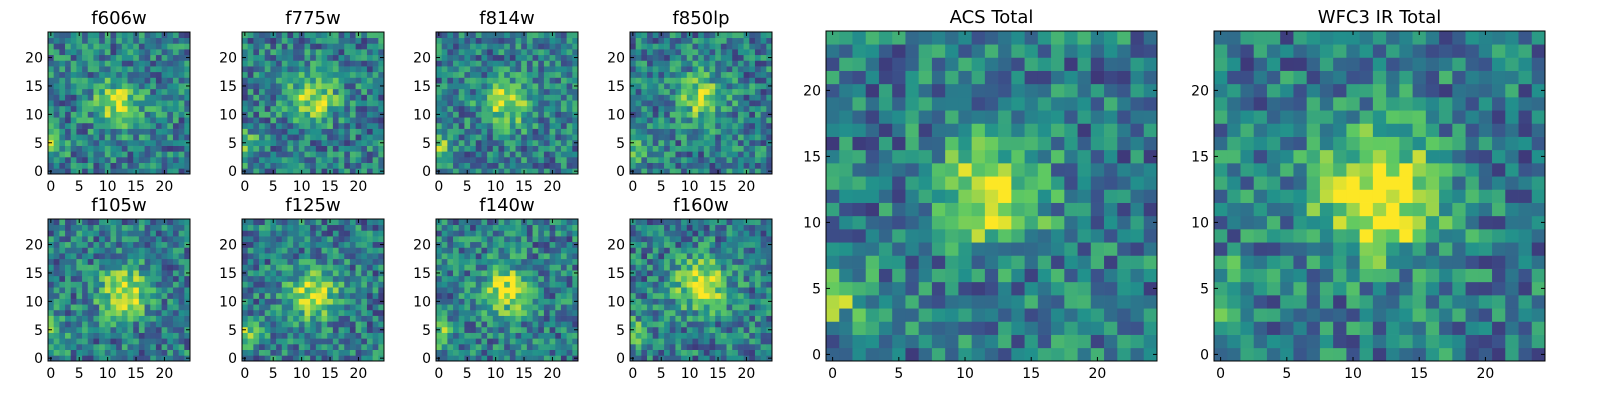 The width and height of the screenshot is (1600, 400). What do you see at coordinates (79, 374) in the screenshot?
I see `x-tick-label: 5` at bounding box center [79, 374].